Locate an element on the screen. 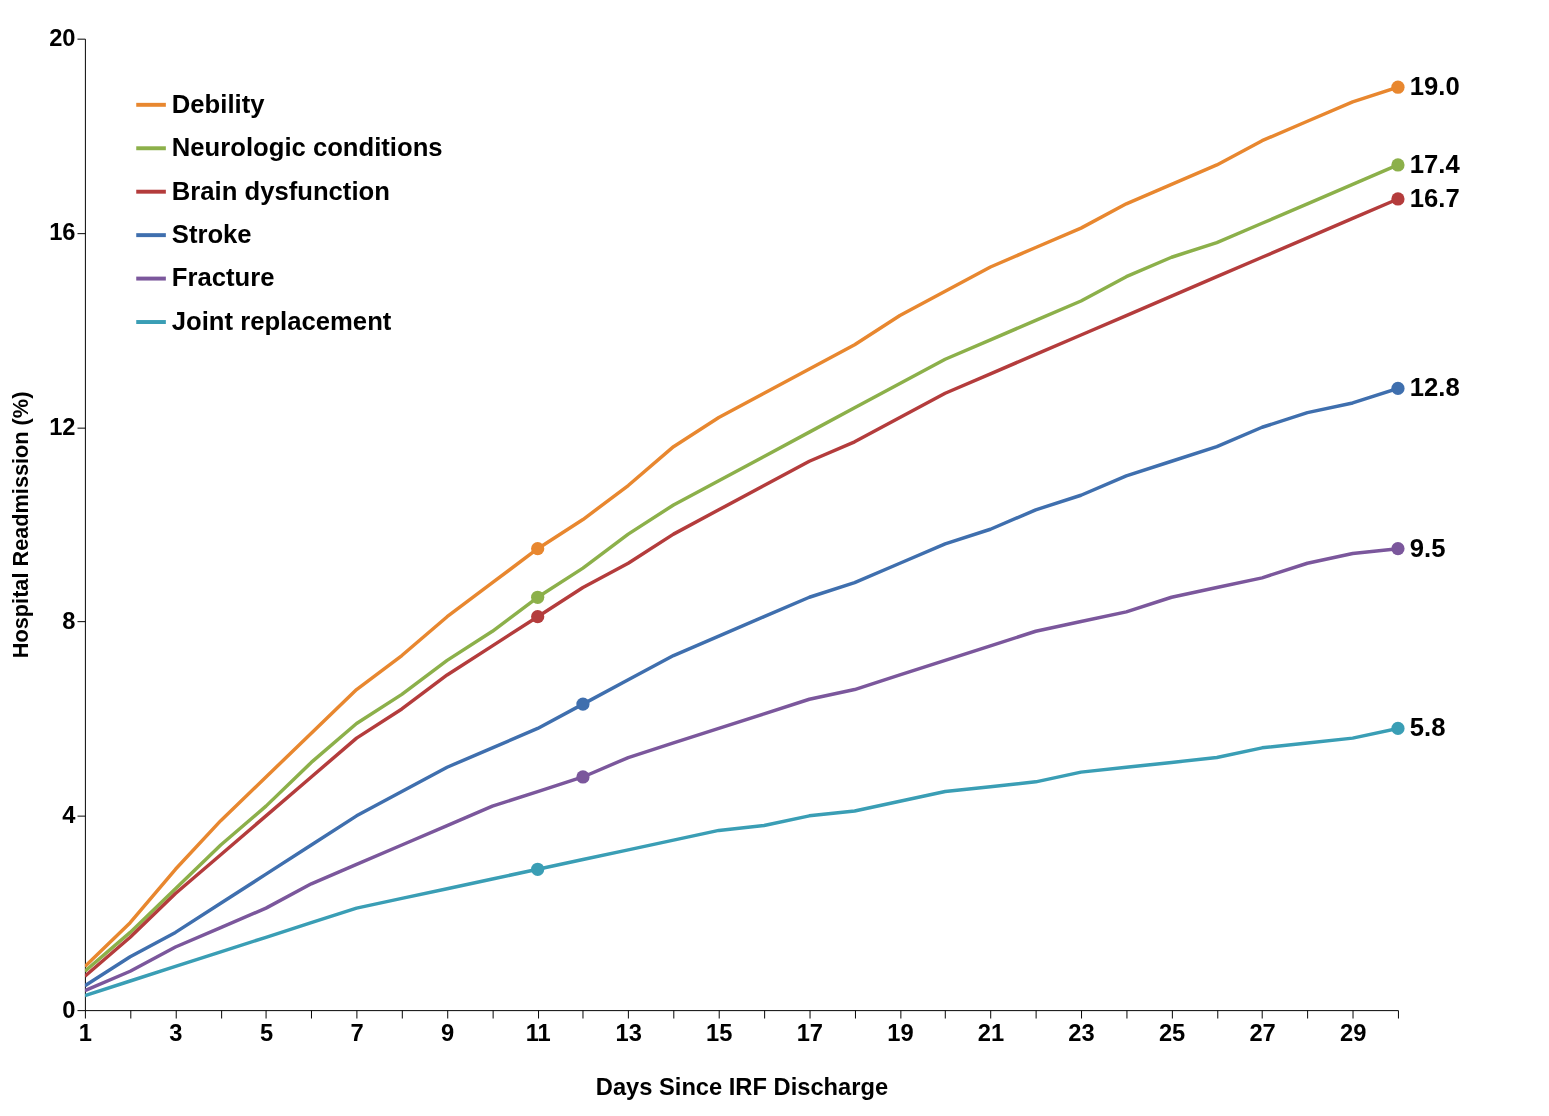 The height and width of the screenshot is (1116, 1549). legend-label: Debility is located at coordinates (218, 103).